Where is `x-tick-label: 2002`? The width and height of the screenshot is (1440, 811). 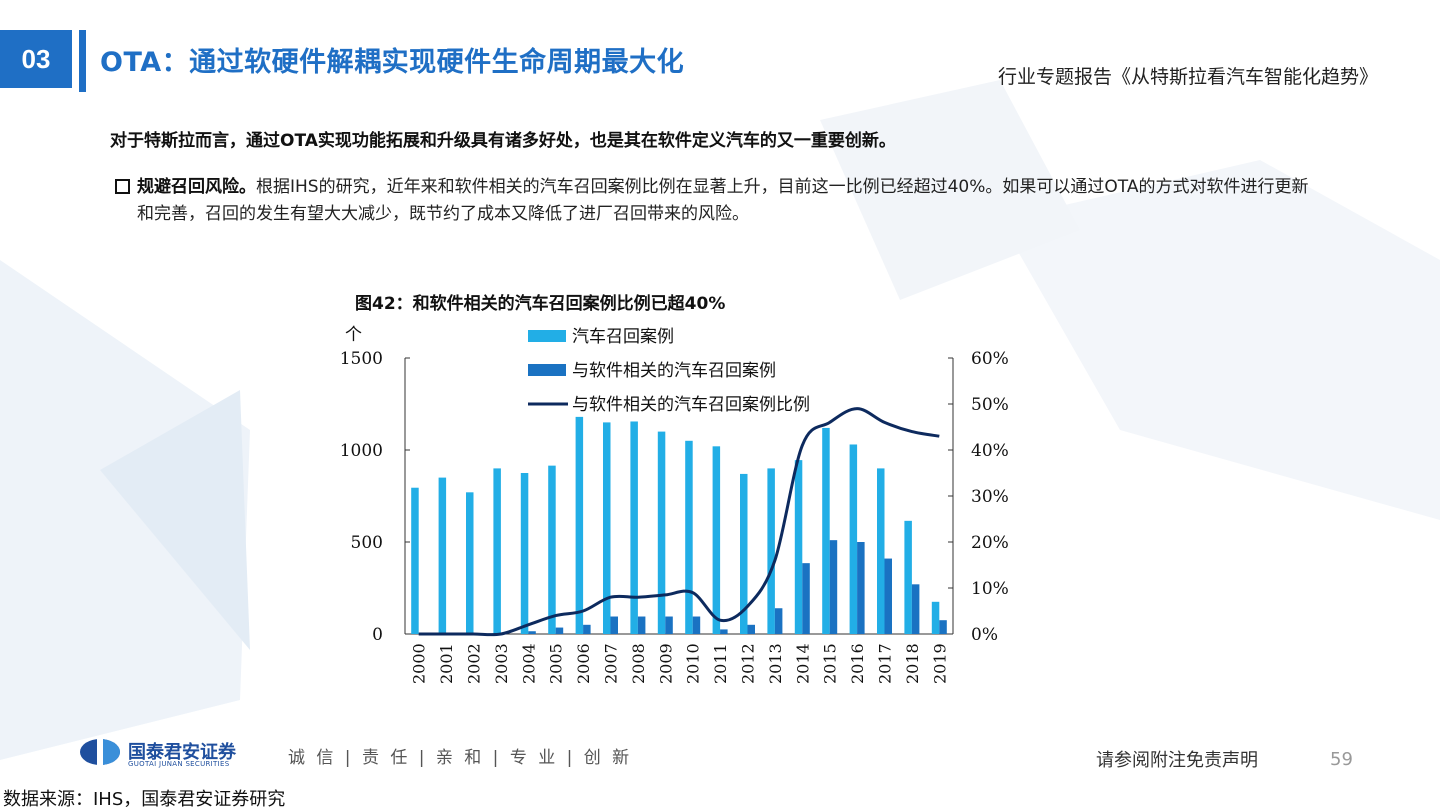
x-tick-label: 2002 is located at coordinates (474, 663).